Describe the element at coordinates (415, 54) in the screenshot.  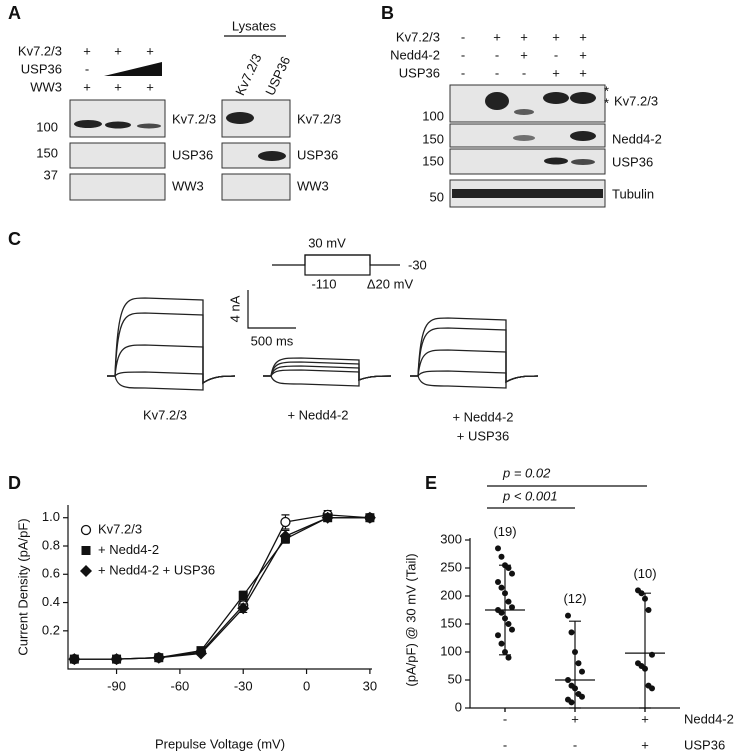
I see `row-label: Nedd4-2` at that location.